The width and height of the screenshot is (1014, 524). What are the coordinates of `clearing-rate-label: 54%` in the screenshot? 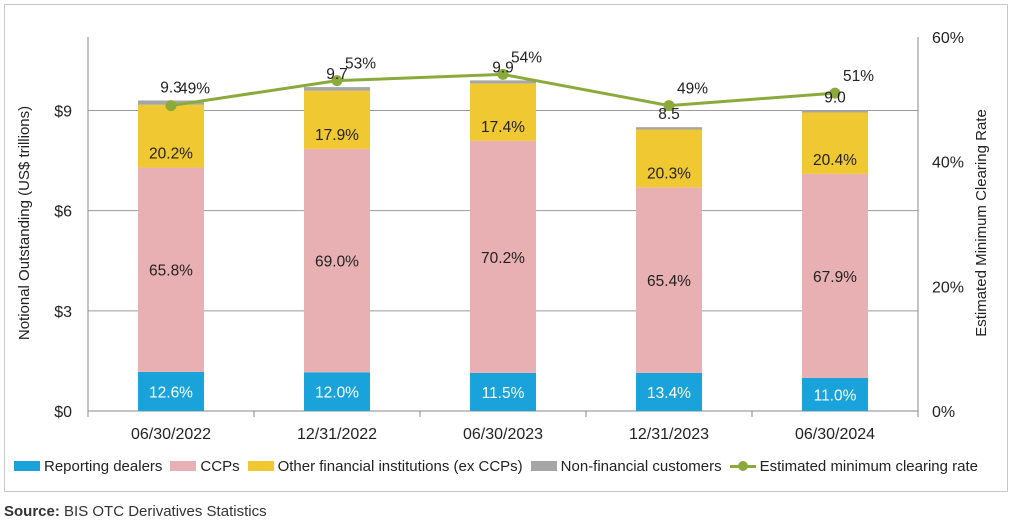 It's located at (526, 57).